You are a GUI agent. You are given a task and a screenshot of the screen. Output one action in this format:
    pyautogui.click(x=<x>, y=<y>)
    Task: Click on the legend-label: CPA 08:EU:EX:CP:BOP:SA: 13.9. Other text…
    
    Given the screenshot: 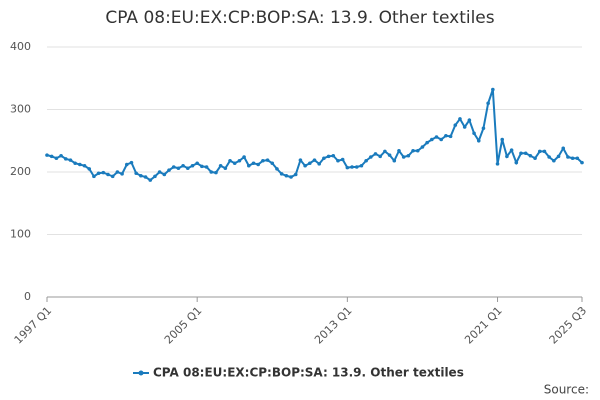 What is the action you would take?
    pyautogui.click(x=308, y=373)
    